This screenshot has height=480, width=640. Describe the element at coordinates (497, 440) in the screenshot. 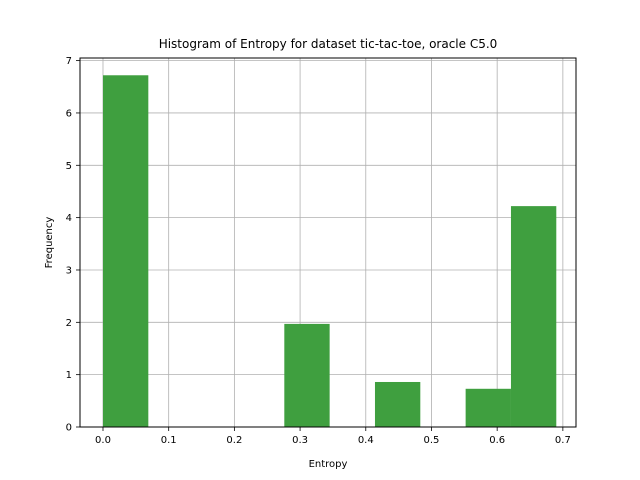

I see `x-tick-label: 0.6` at that location.